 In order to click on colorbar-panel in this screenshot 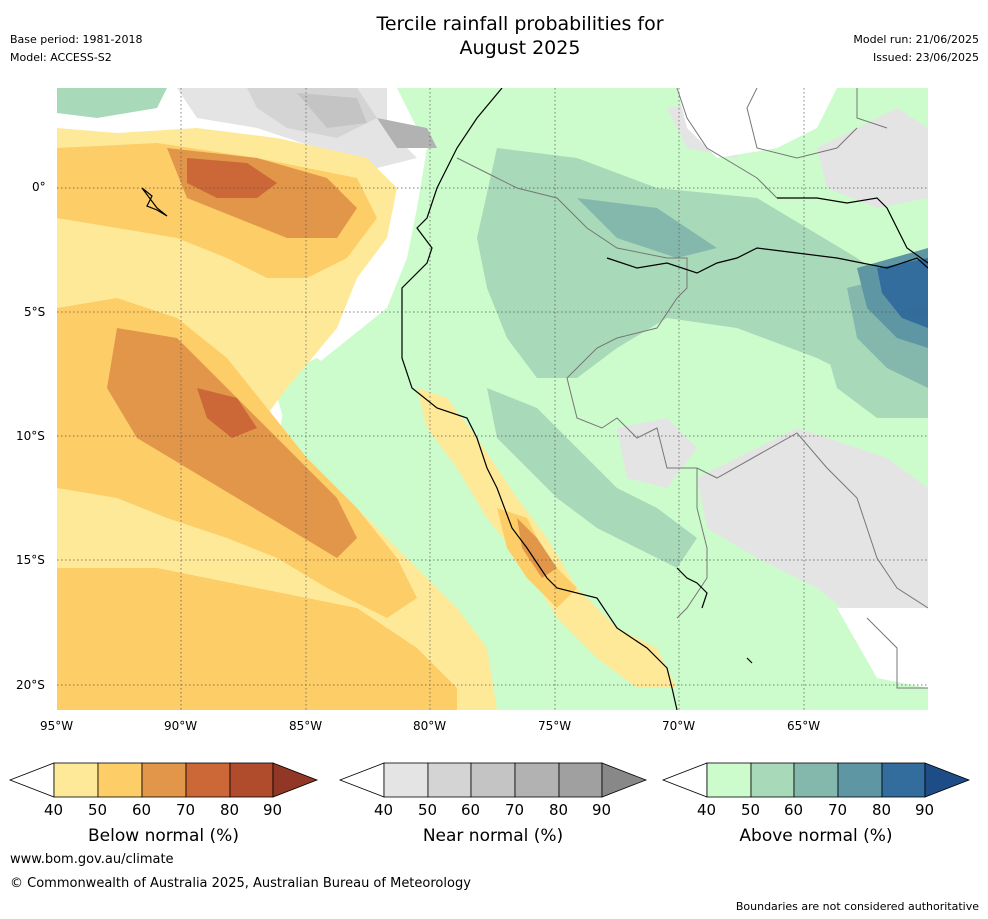, I will do `click(489, 780)`.